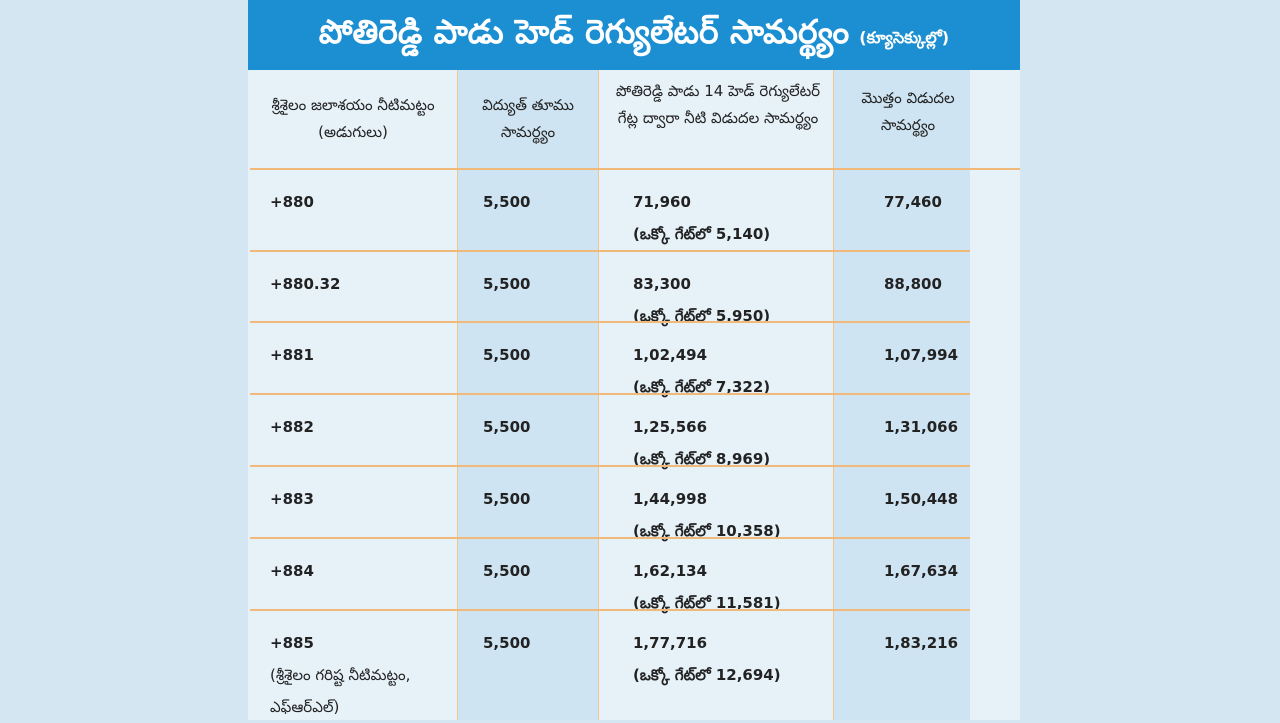  What do you see at coordinates (362, 499) in the screenshot?
I see `table-row-level: +883` at bounding box center [362, 499].